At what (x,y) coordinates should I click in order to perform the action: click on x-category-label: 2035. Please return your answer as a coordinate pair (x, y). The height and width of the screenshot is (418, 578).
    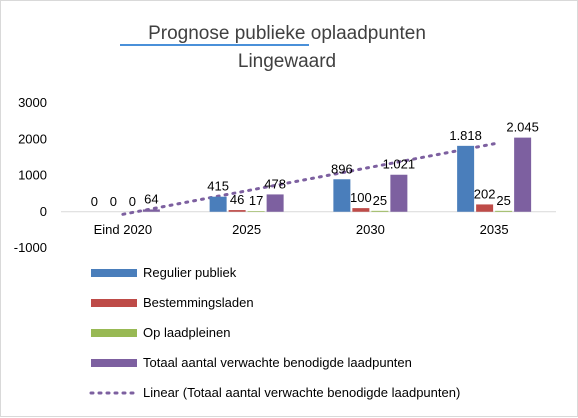
    Looking at the image, I should click on (494, 229).